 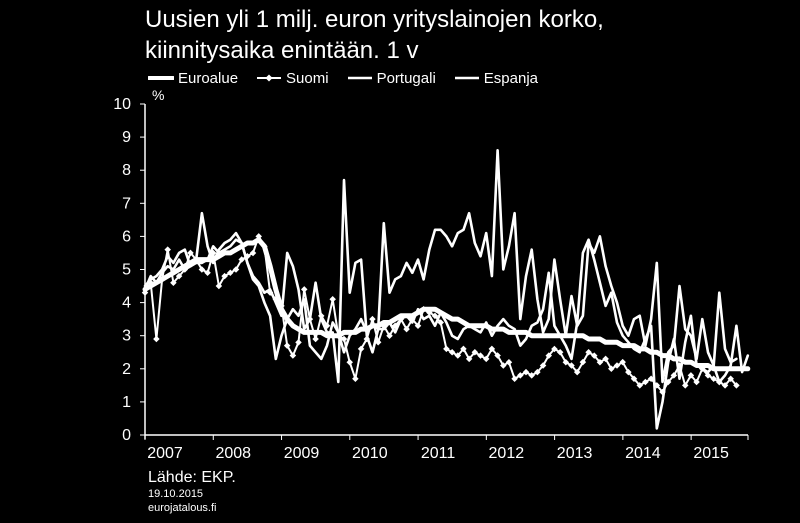 I want to click on legend-item-portugali: Portugali, so click(x=391, y=78).